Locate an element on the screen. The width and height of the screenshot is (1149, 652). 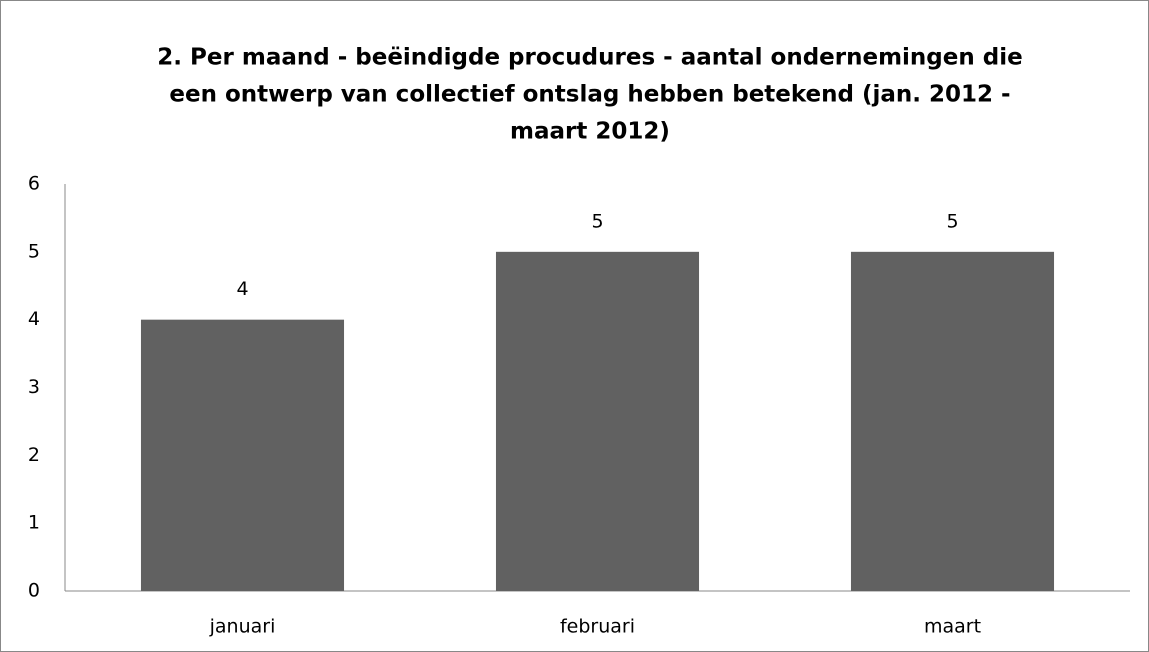
y-tick-label: 2 is located at coordinates (34, 455).